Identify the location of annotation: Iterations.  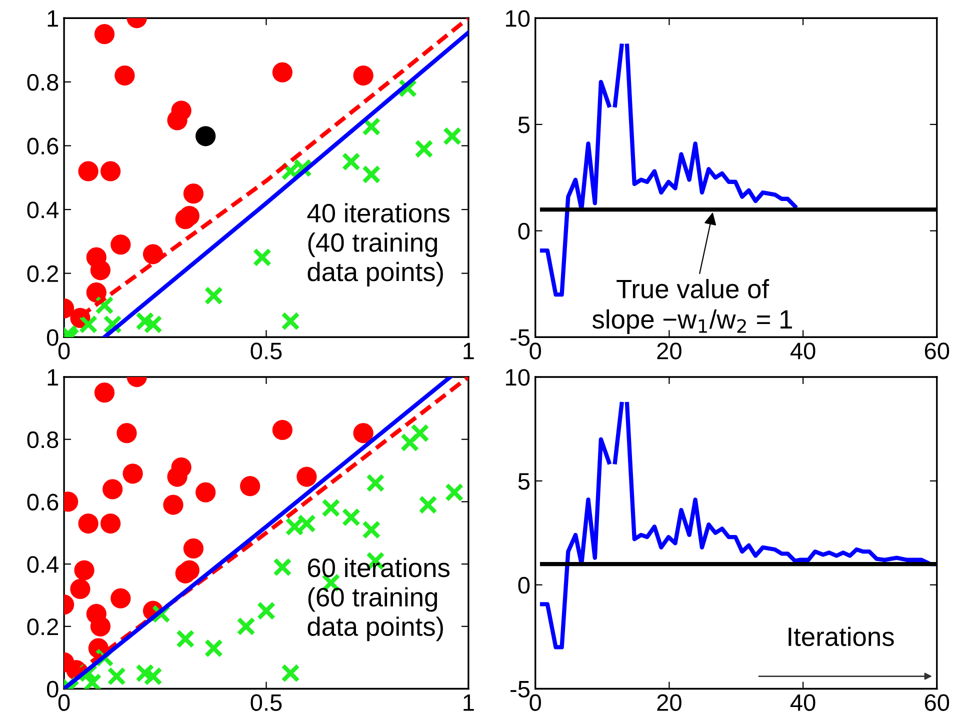
(841, 636).